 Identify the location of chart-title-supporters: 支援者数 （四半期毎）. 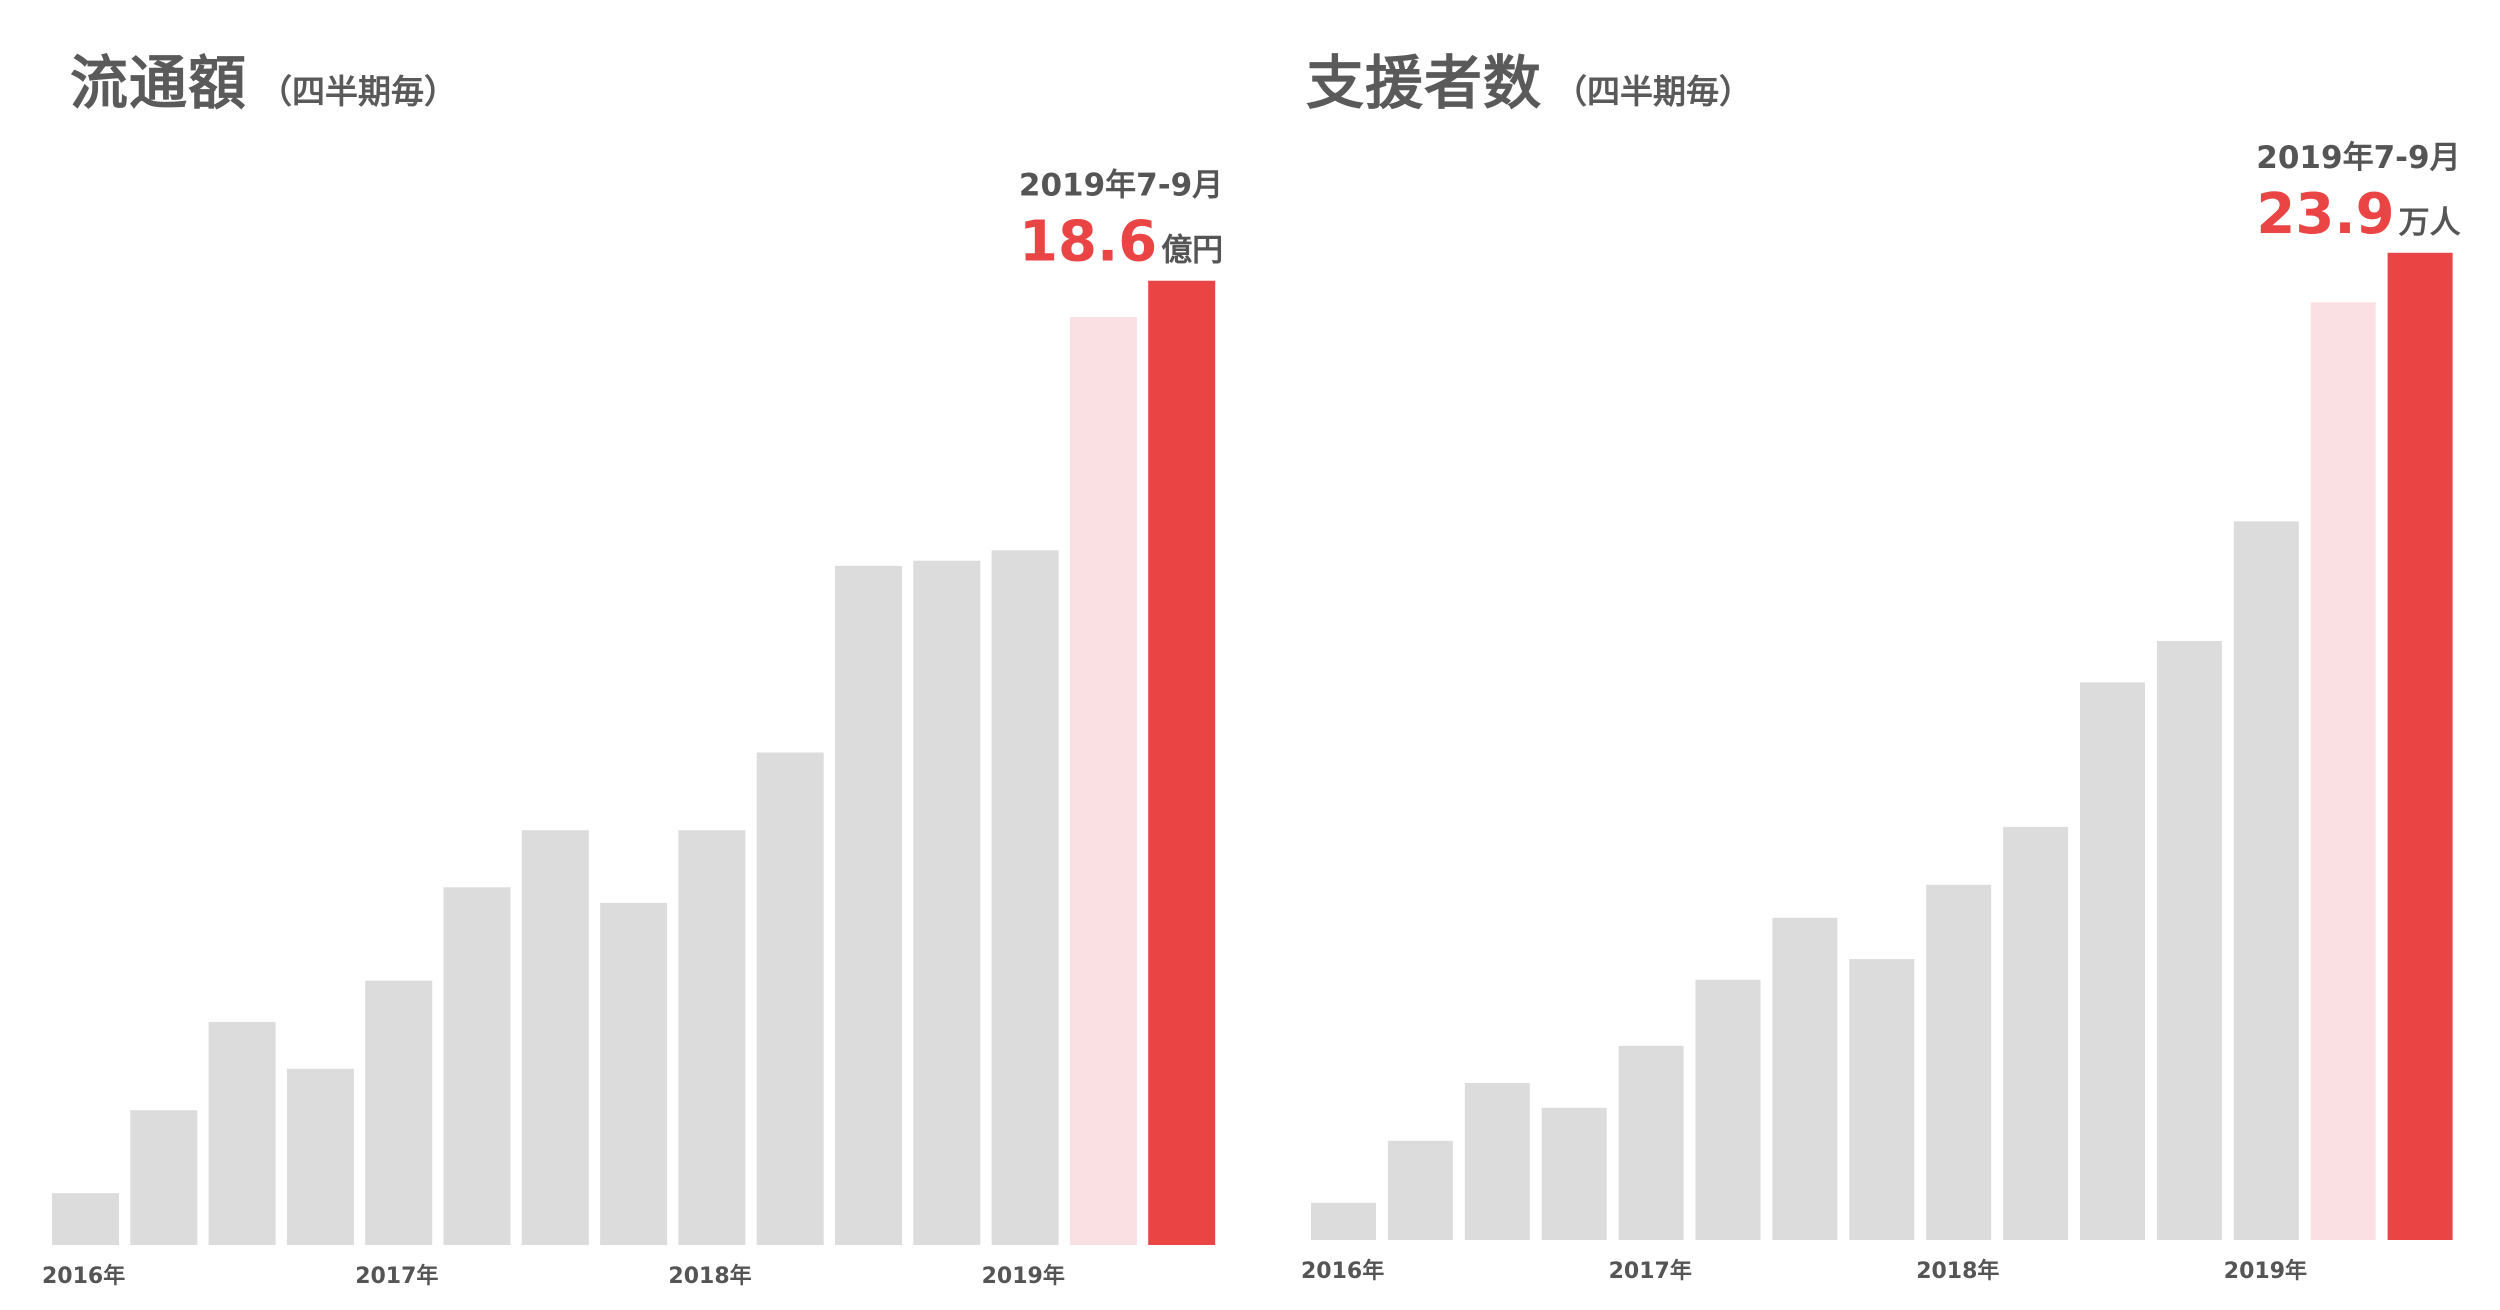
(1529, 78).